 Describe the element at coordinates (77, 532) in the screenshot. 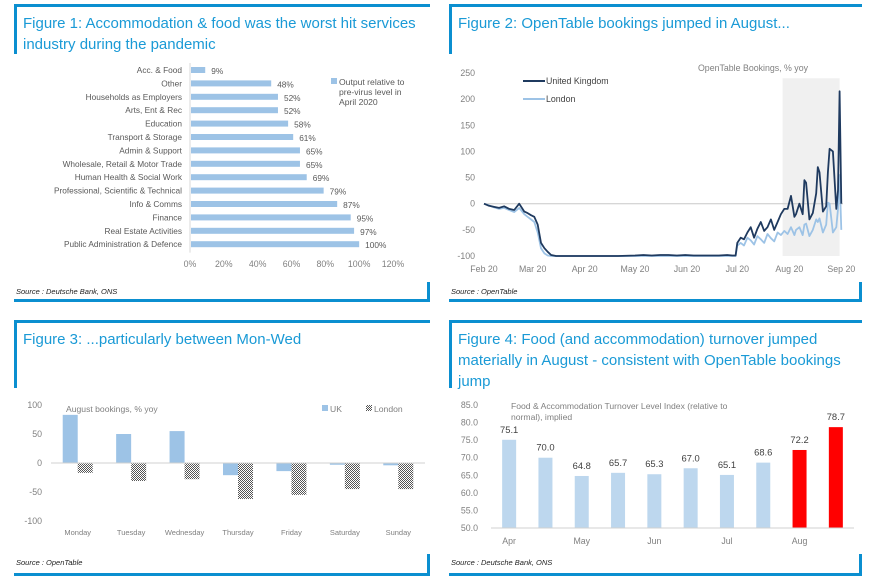

I see `x-tick-label: Monday` at that location.